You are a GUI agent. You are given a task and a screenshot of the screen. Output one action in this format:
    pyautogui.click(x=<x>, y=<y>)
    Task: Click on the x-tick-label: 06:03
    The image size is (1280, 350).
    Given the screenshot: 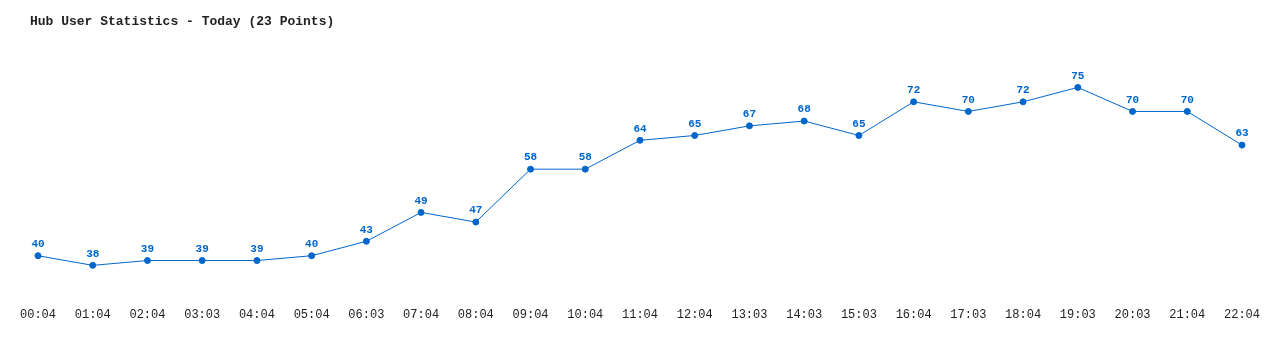 What is the action you would take?
    pyautogui.click(x=366, y=314)
    